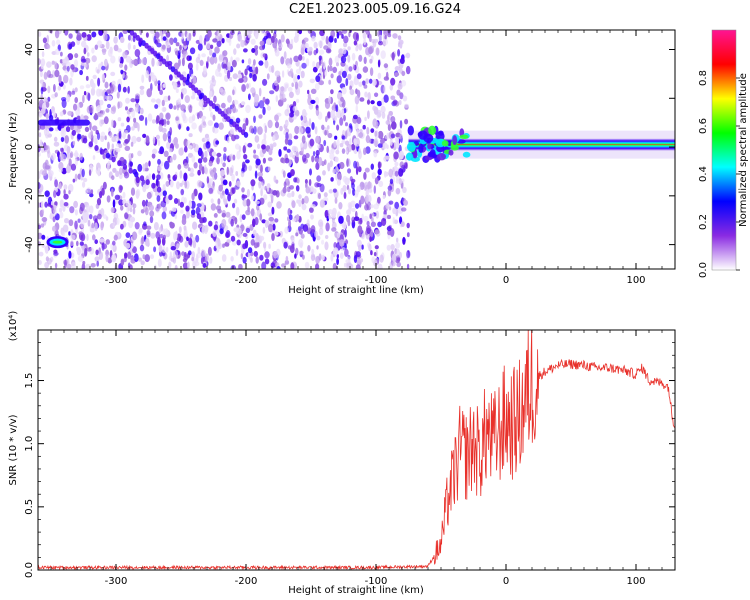 Image resolution: width=750 pixels, height=600 pixels. Describe the element at coordinates (29, 570) in the screenshot. I see `y-tick-label: 0.0` at that location.